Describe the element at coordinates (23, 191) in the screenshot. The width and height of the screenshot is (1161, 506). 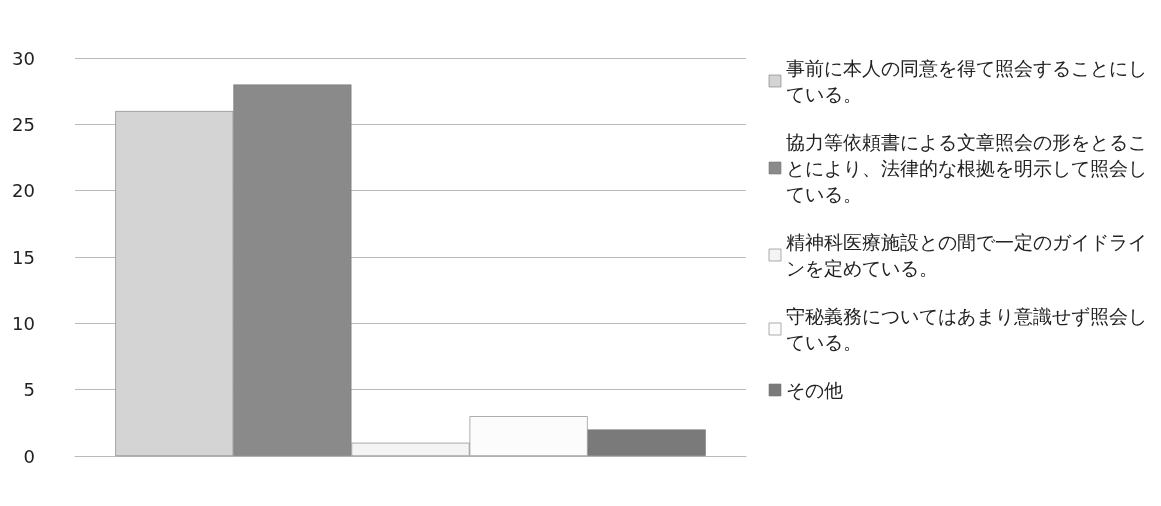
I see `y-tick-label: 20` at that location.